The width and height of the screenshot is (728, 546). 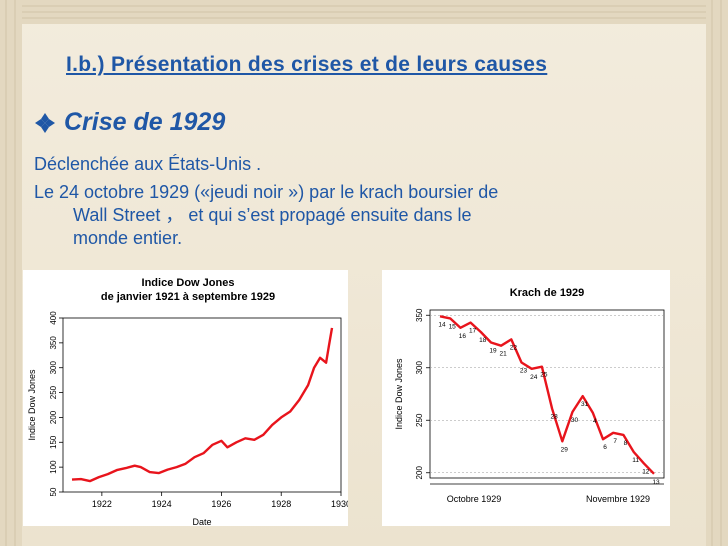 What do you see at coordinates (474, 499) in the screenshot?
I see `x-tick-label: Octobre 1929` at bounding box center [474, 499].